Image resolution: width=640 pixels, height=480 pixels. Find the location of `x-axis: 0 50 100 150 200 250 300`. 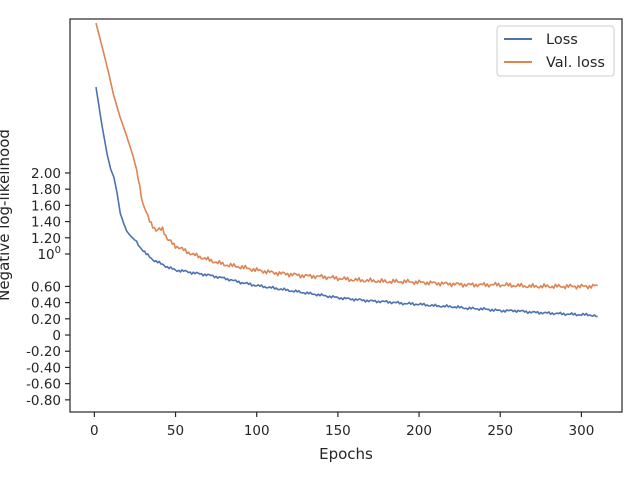

x-axis: 0 50 100 150 200 250 300 is located at coordinates (342, 425).